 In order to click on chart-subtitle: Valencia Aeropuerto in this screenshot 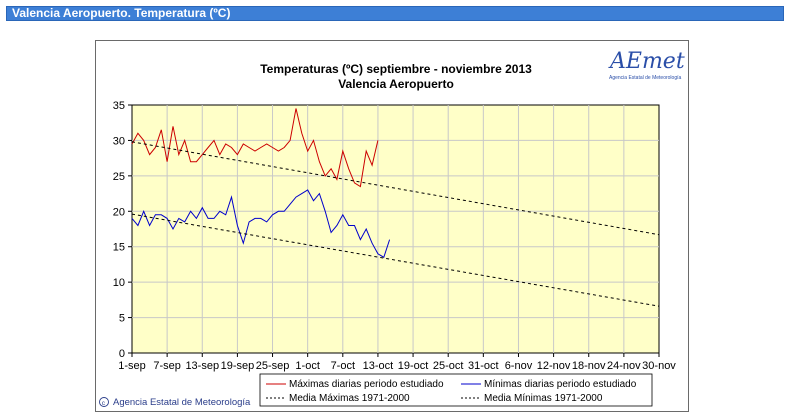, I will do `click(396, 84)`.